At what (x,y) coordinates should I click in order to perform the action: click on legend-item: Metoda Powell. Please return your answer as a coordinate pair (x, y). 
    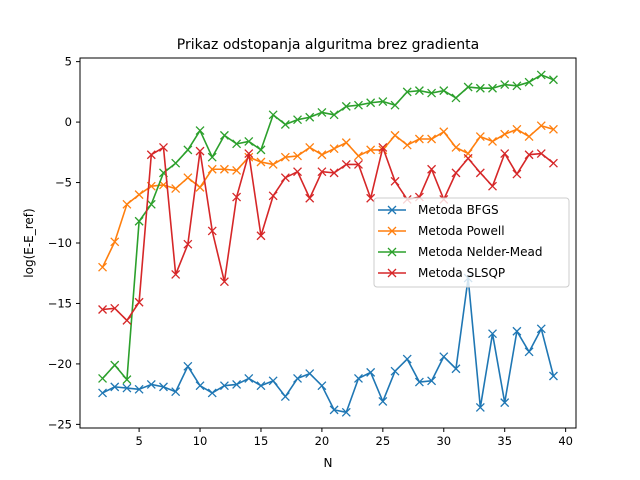
    Looking at the image, I should click on (441, 231).